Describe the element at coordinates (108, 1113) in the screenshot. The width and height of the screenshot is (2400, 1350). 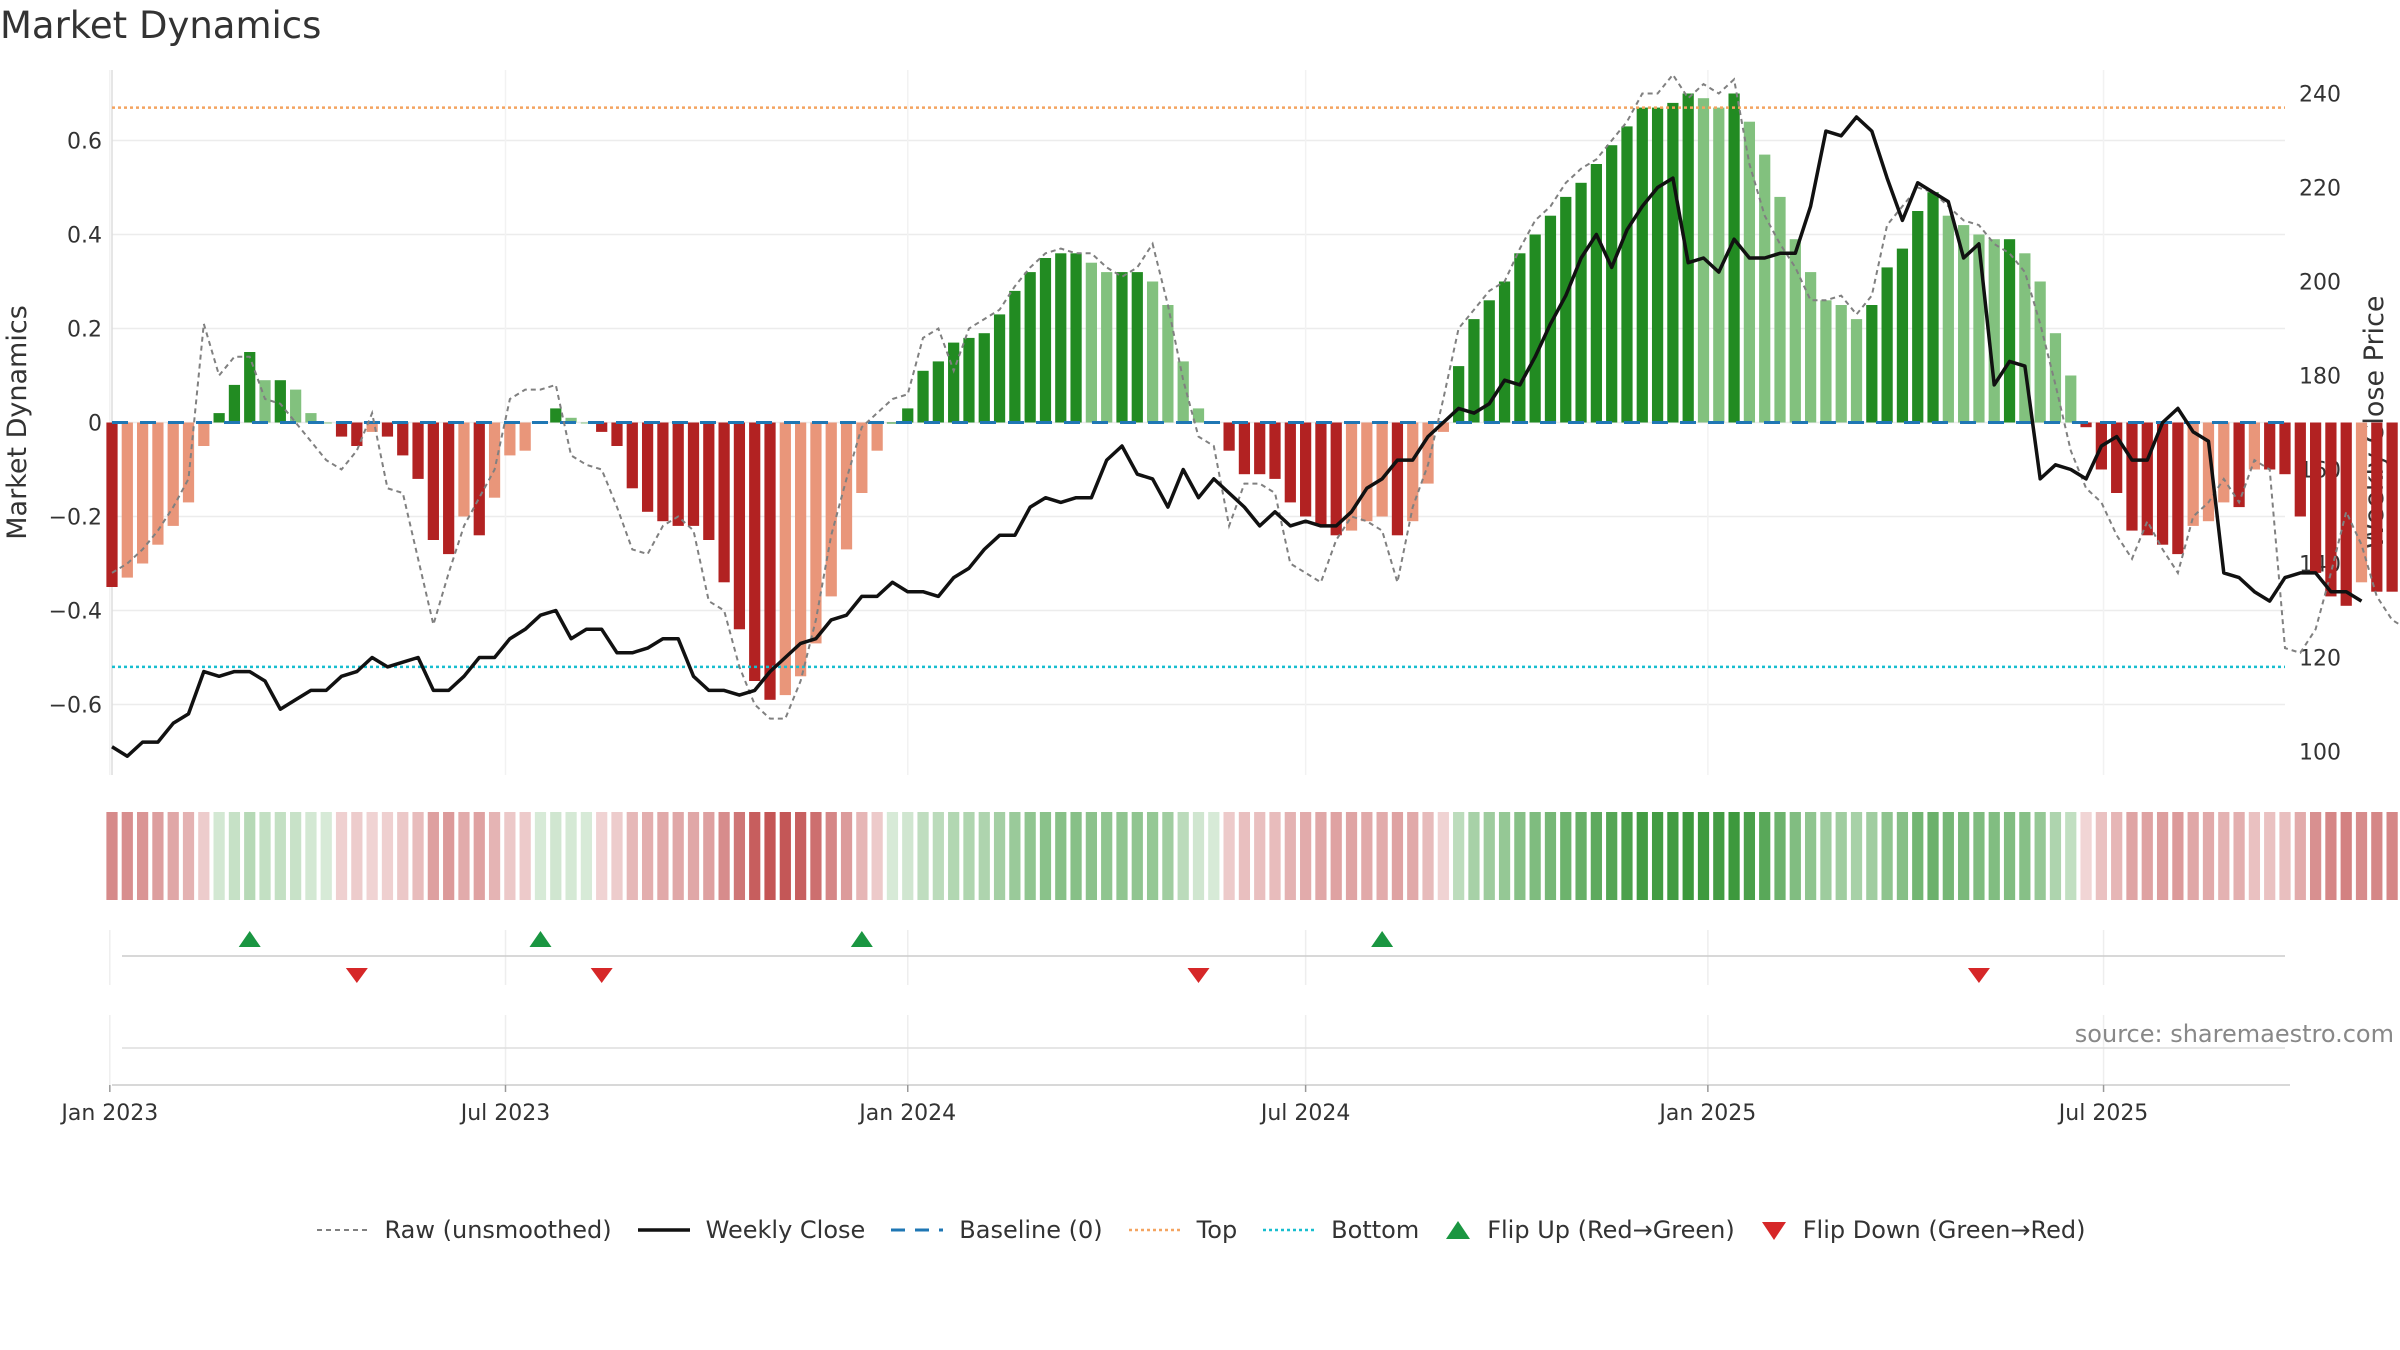
I see `x-tick-label: Jan 2023` at that location.